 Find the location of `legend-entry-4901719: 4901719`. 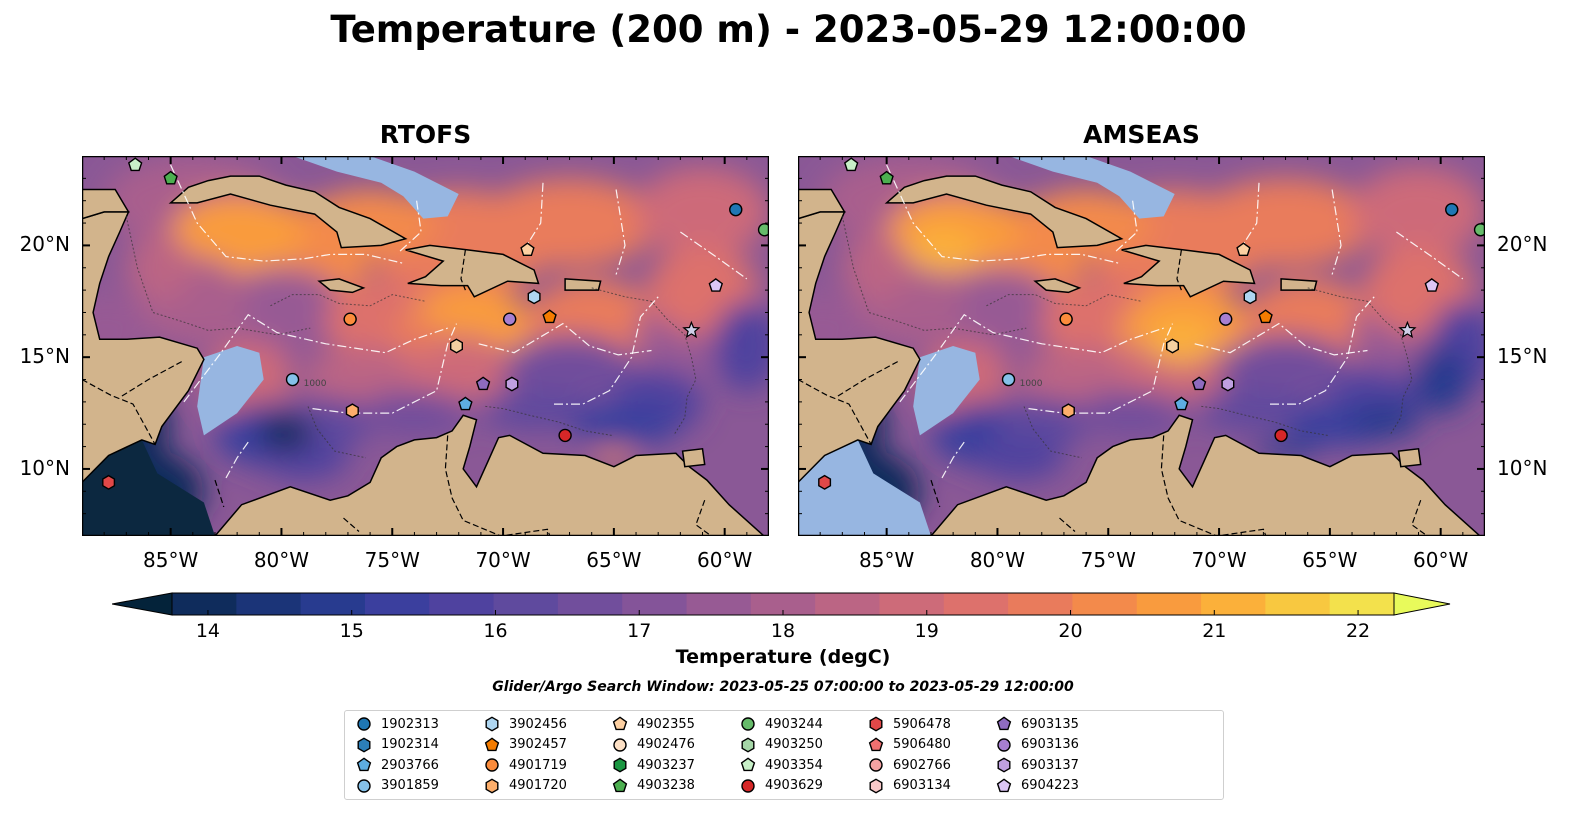

legend-entry-4901719: 4901719 is located at coordinates (525, 765).